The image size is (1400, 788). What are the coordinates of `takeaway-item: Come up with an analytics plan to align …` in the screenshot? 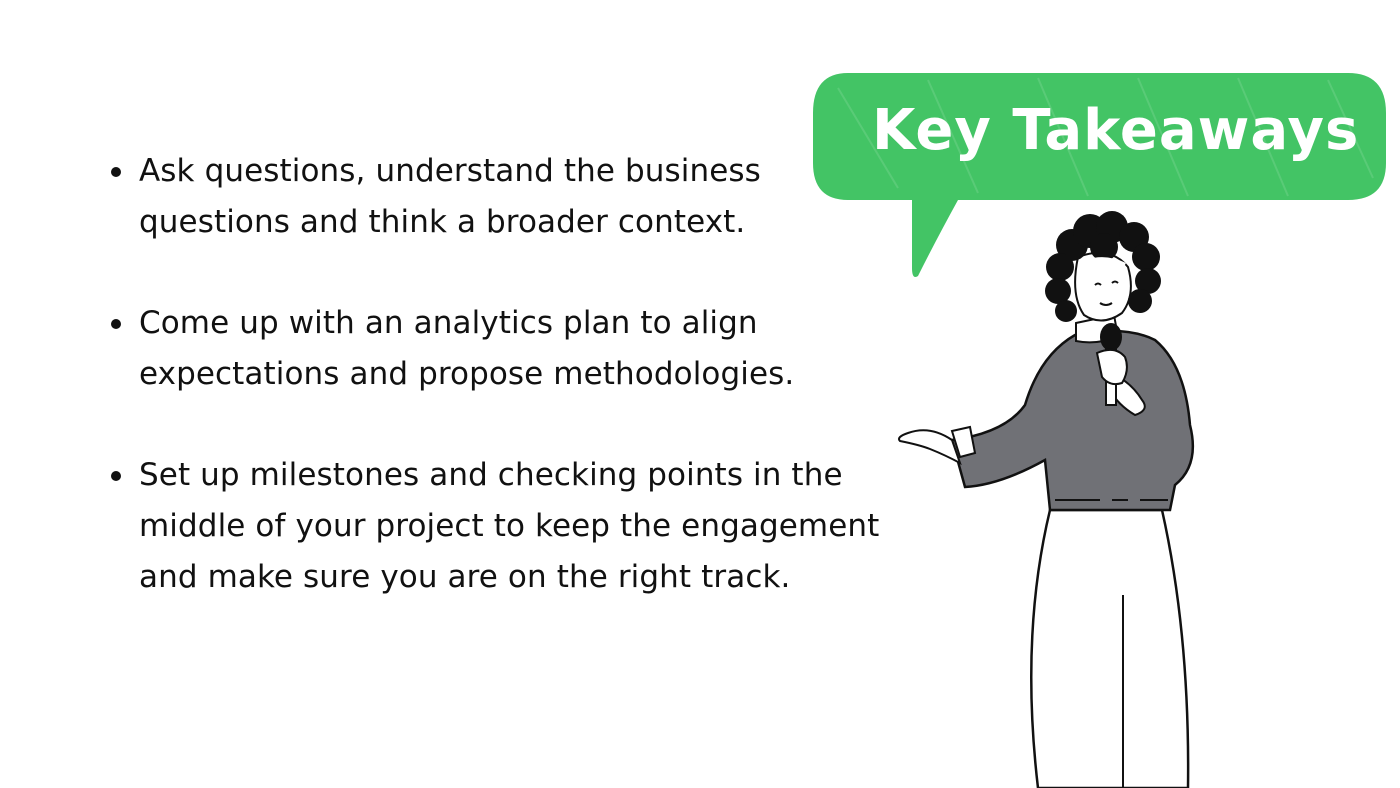 It's located at (504, 349).